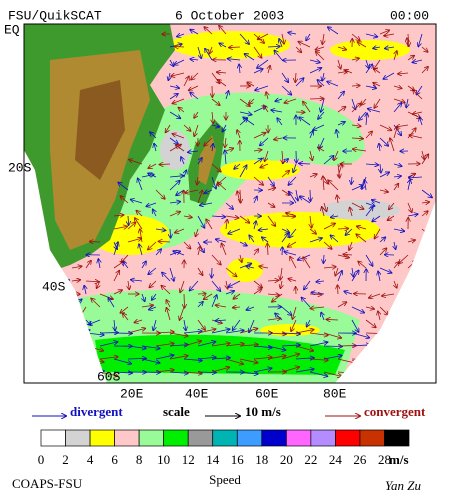 Image resolution: width=450 pixels, height=500 pixels. What do you see at coordinates (96, 411) in the screenshot?
I see `divergent-label: divergent` at bounding box center [96, 411].